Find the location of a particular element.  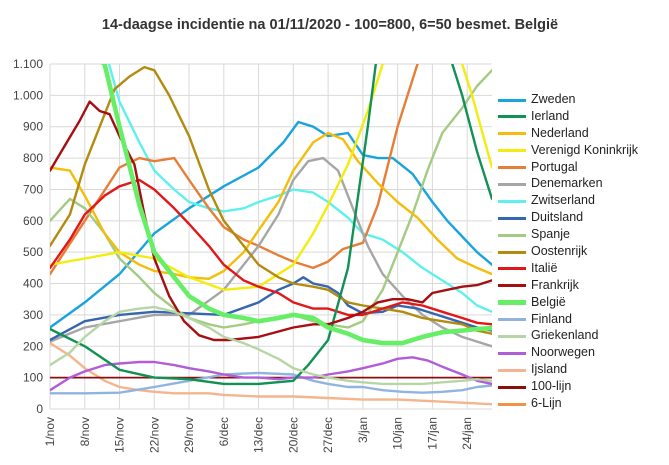

legend-item: Noorwegen is located at coordinates (583, 352).